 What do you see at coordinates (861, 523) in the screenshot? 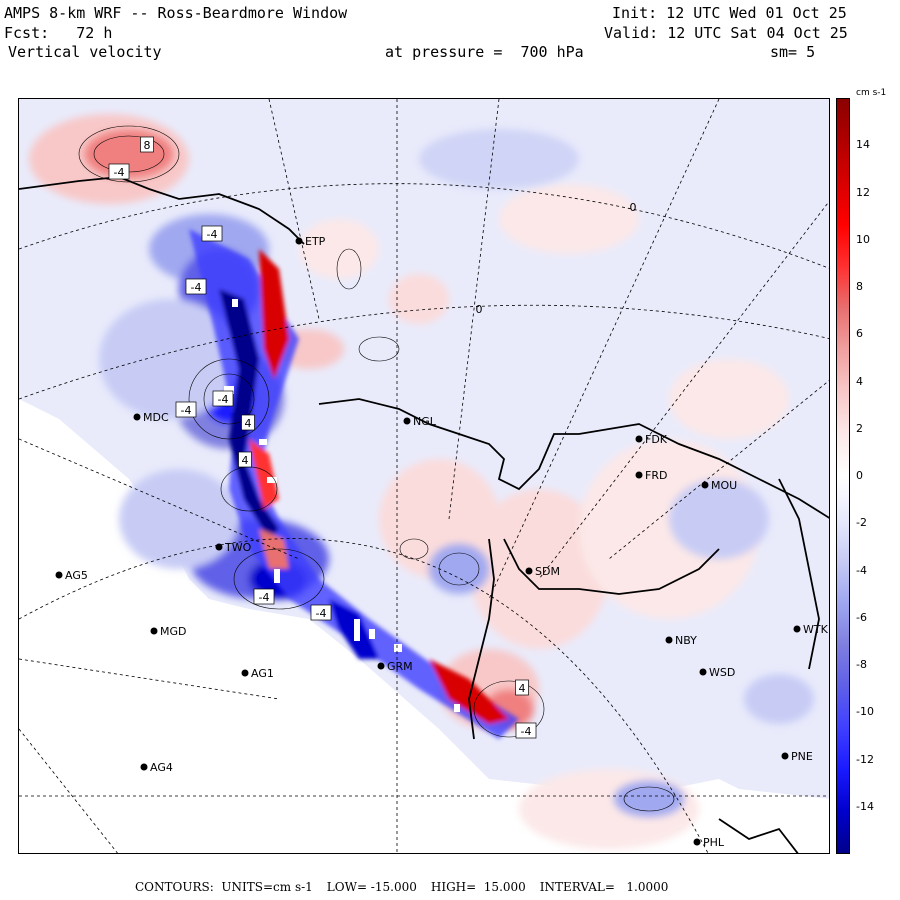
I see `colorbar-tick: -2` at bounding box center [861, 523].